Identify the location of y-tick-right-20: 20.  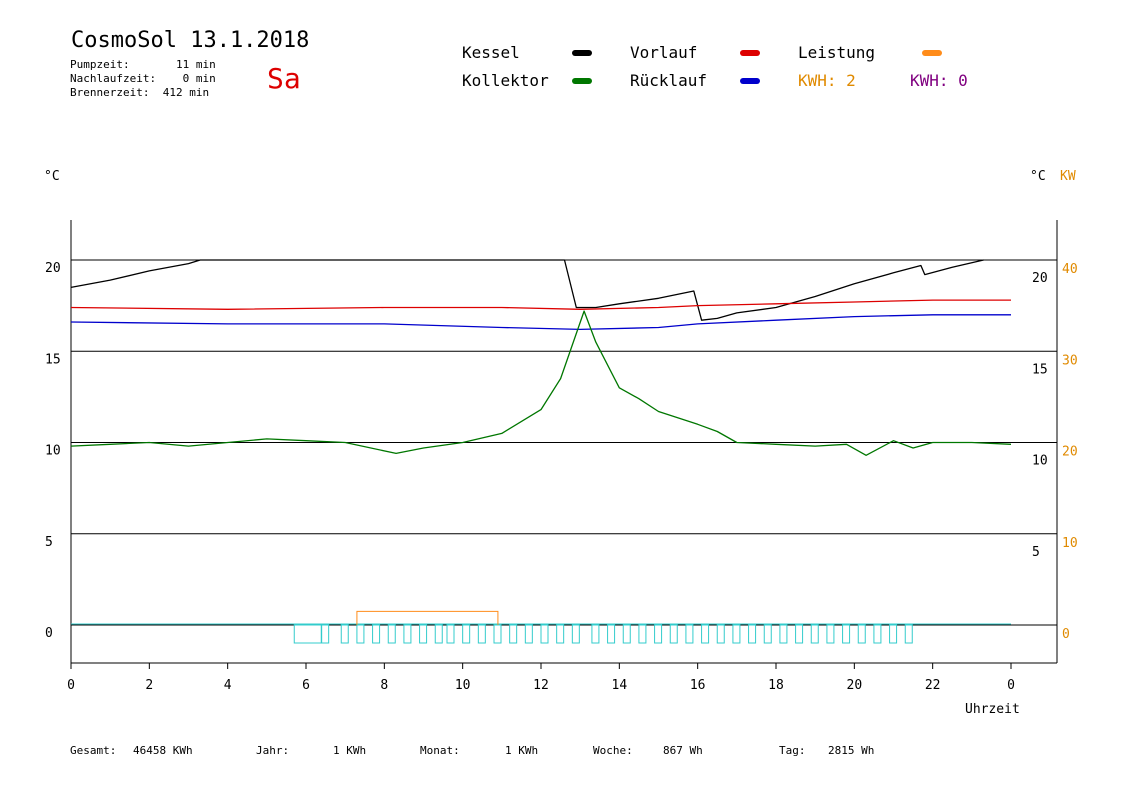
(1040, 278).